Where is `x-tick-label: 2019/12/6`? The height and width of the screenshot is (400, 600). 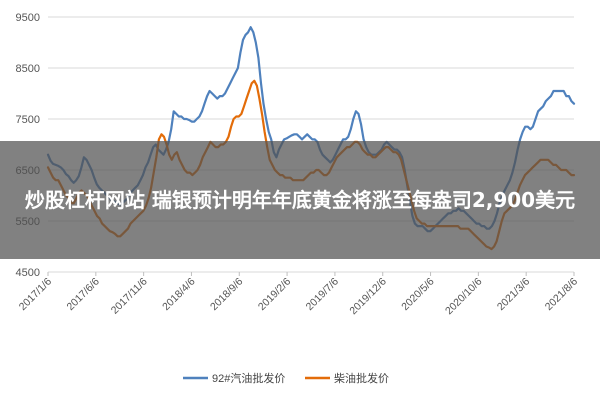 x-tick-label: 2019/12/6 is located at coordinates (368, 297).